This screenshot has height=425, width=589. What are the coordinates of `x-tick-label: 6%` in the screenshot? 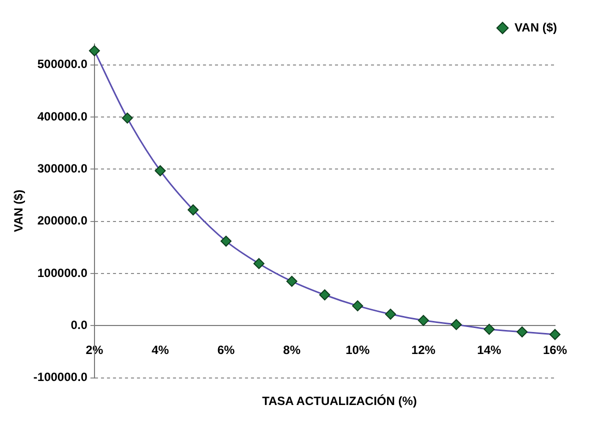 It's located at (226, 350).